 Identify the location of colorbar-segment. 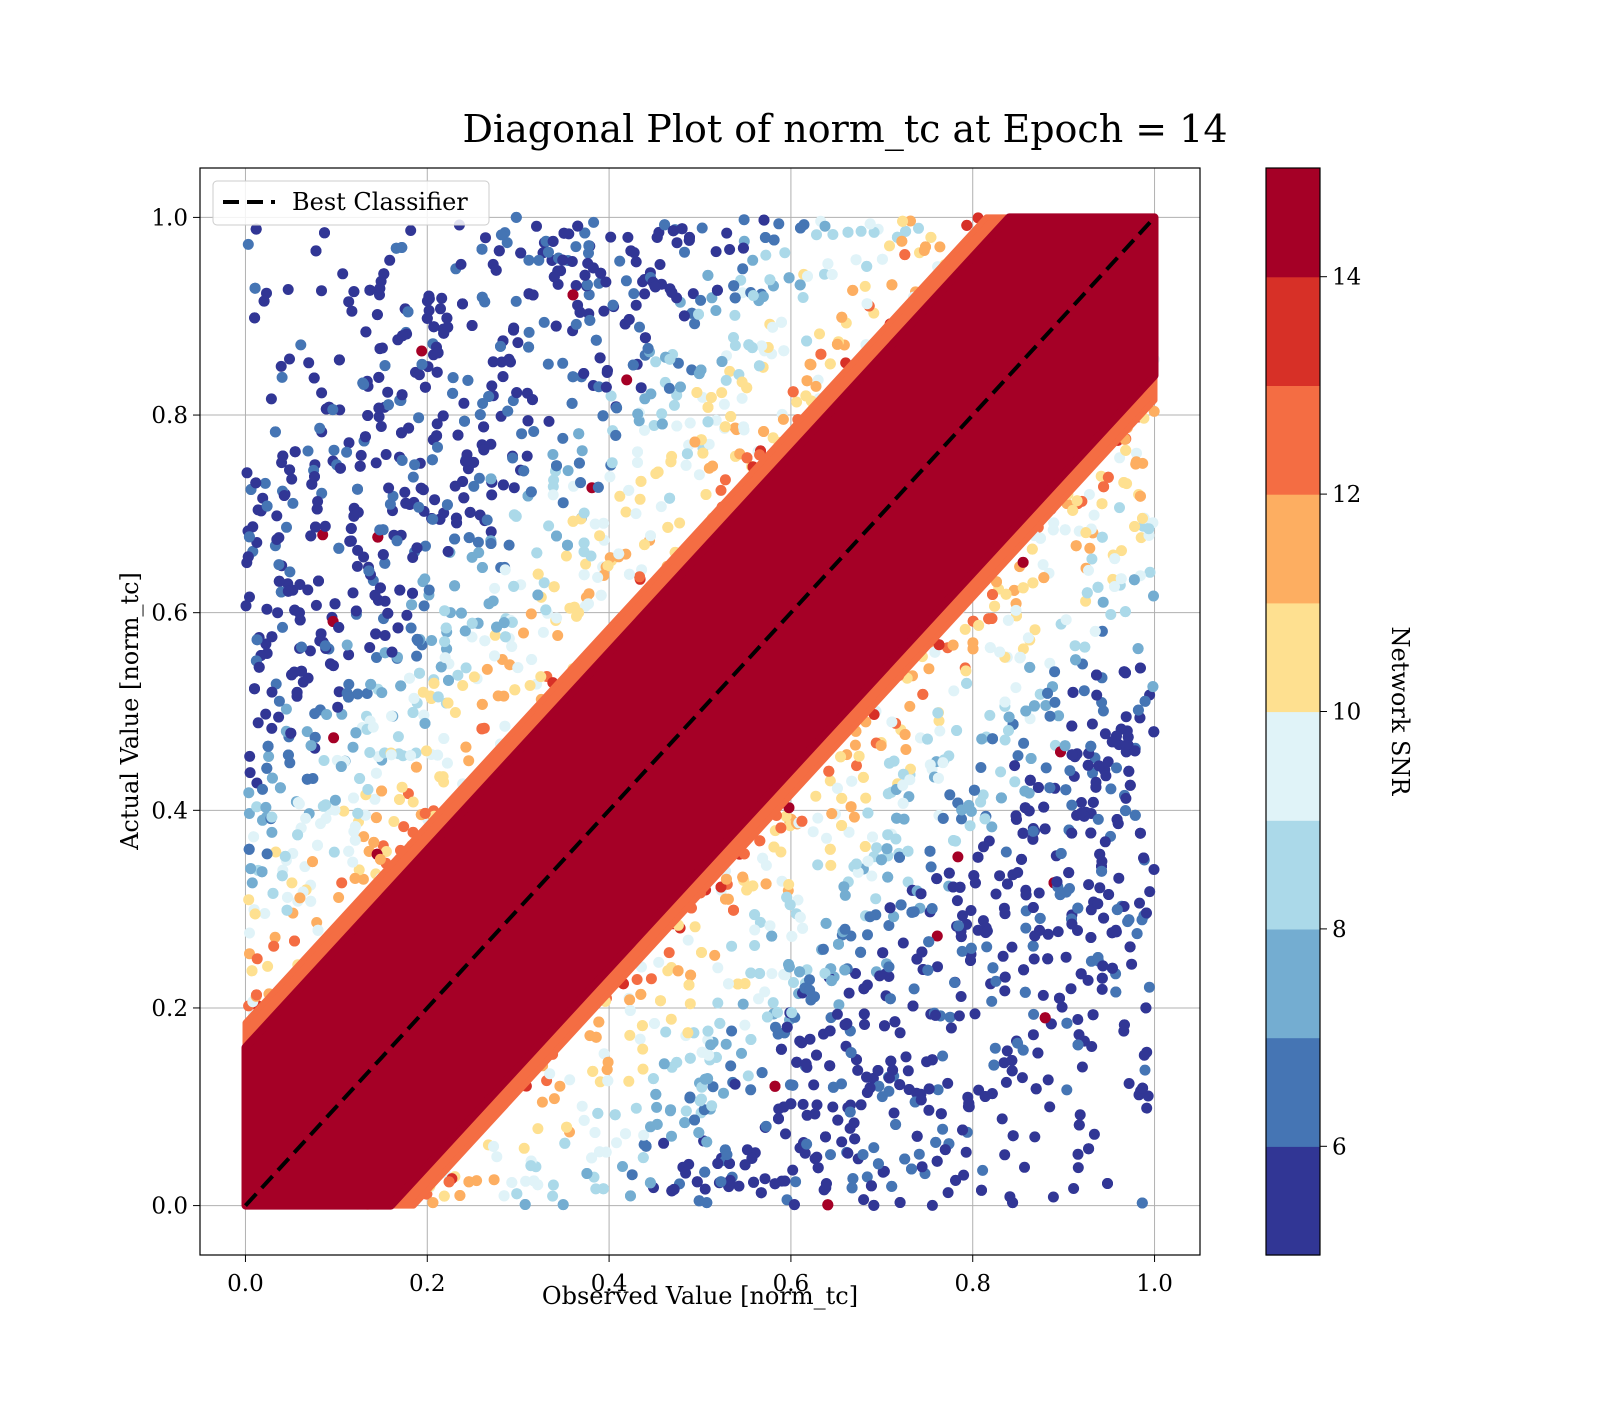
(1293, 440).